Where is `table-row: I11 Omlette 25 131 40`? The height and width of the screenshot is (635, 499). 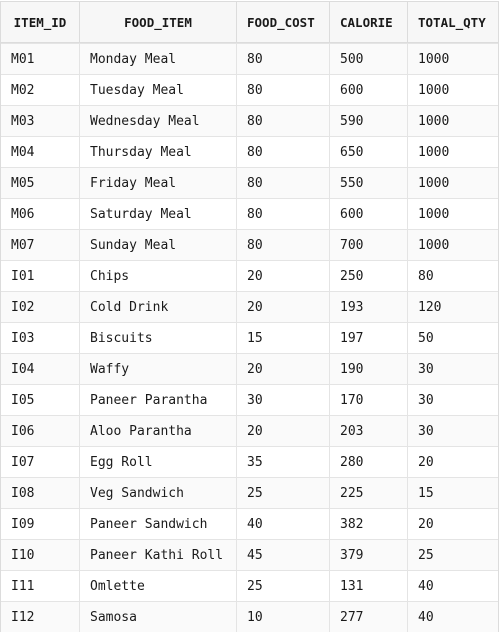 table-row: I11 Omlette 25 131 40 is located at coordinates (249, 585).